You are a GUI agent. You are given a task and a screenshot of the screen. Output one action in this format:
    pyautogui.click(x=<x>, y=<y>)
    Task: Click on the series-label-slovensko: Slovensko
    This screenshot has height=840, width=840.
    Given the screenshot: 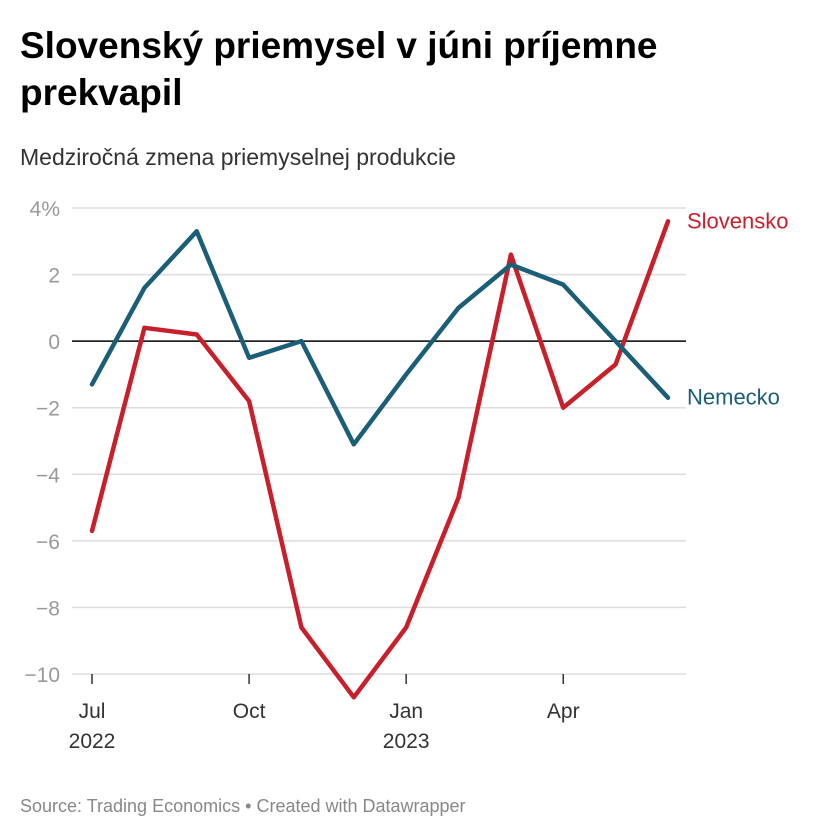 What is the action you would take?
    pyautogui.click(x=738, y=220)
    